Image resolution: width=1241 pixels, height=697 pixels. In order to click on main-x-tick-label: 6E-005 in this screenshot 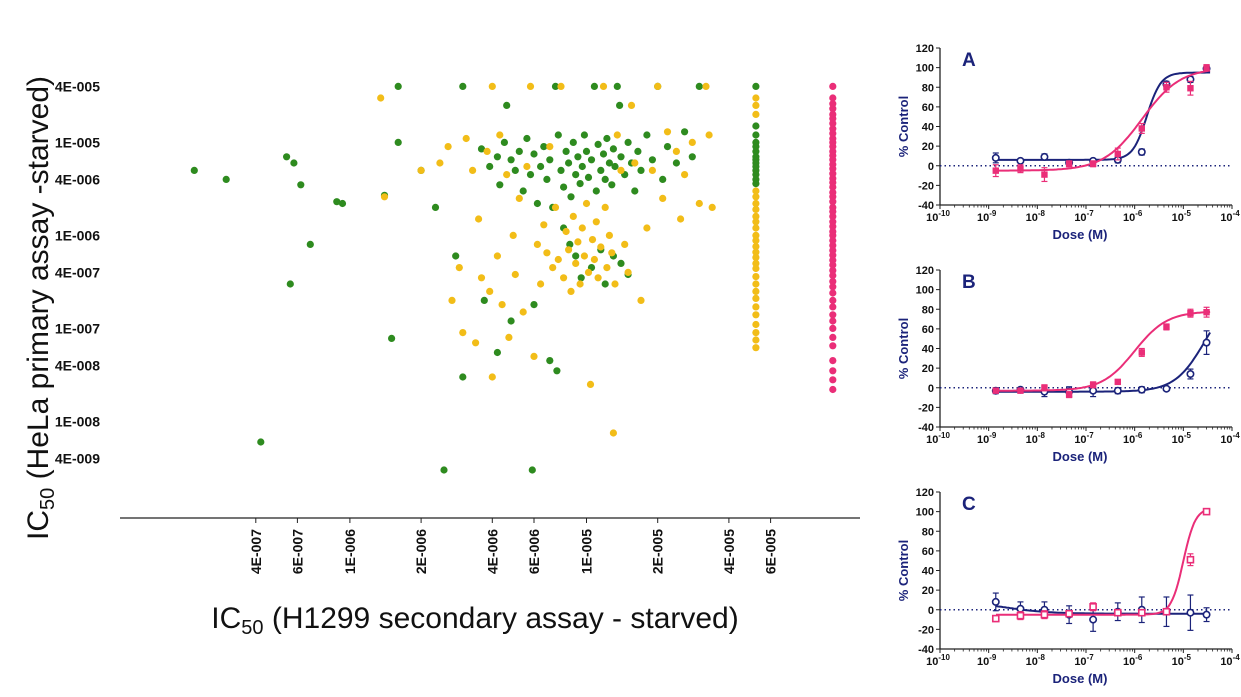, I will do `click(771, 551)`.